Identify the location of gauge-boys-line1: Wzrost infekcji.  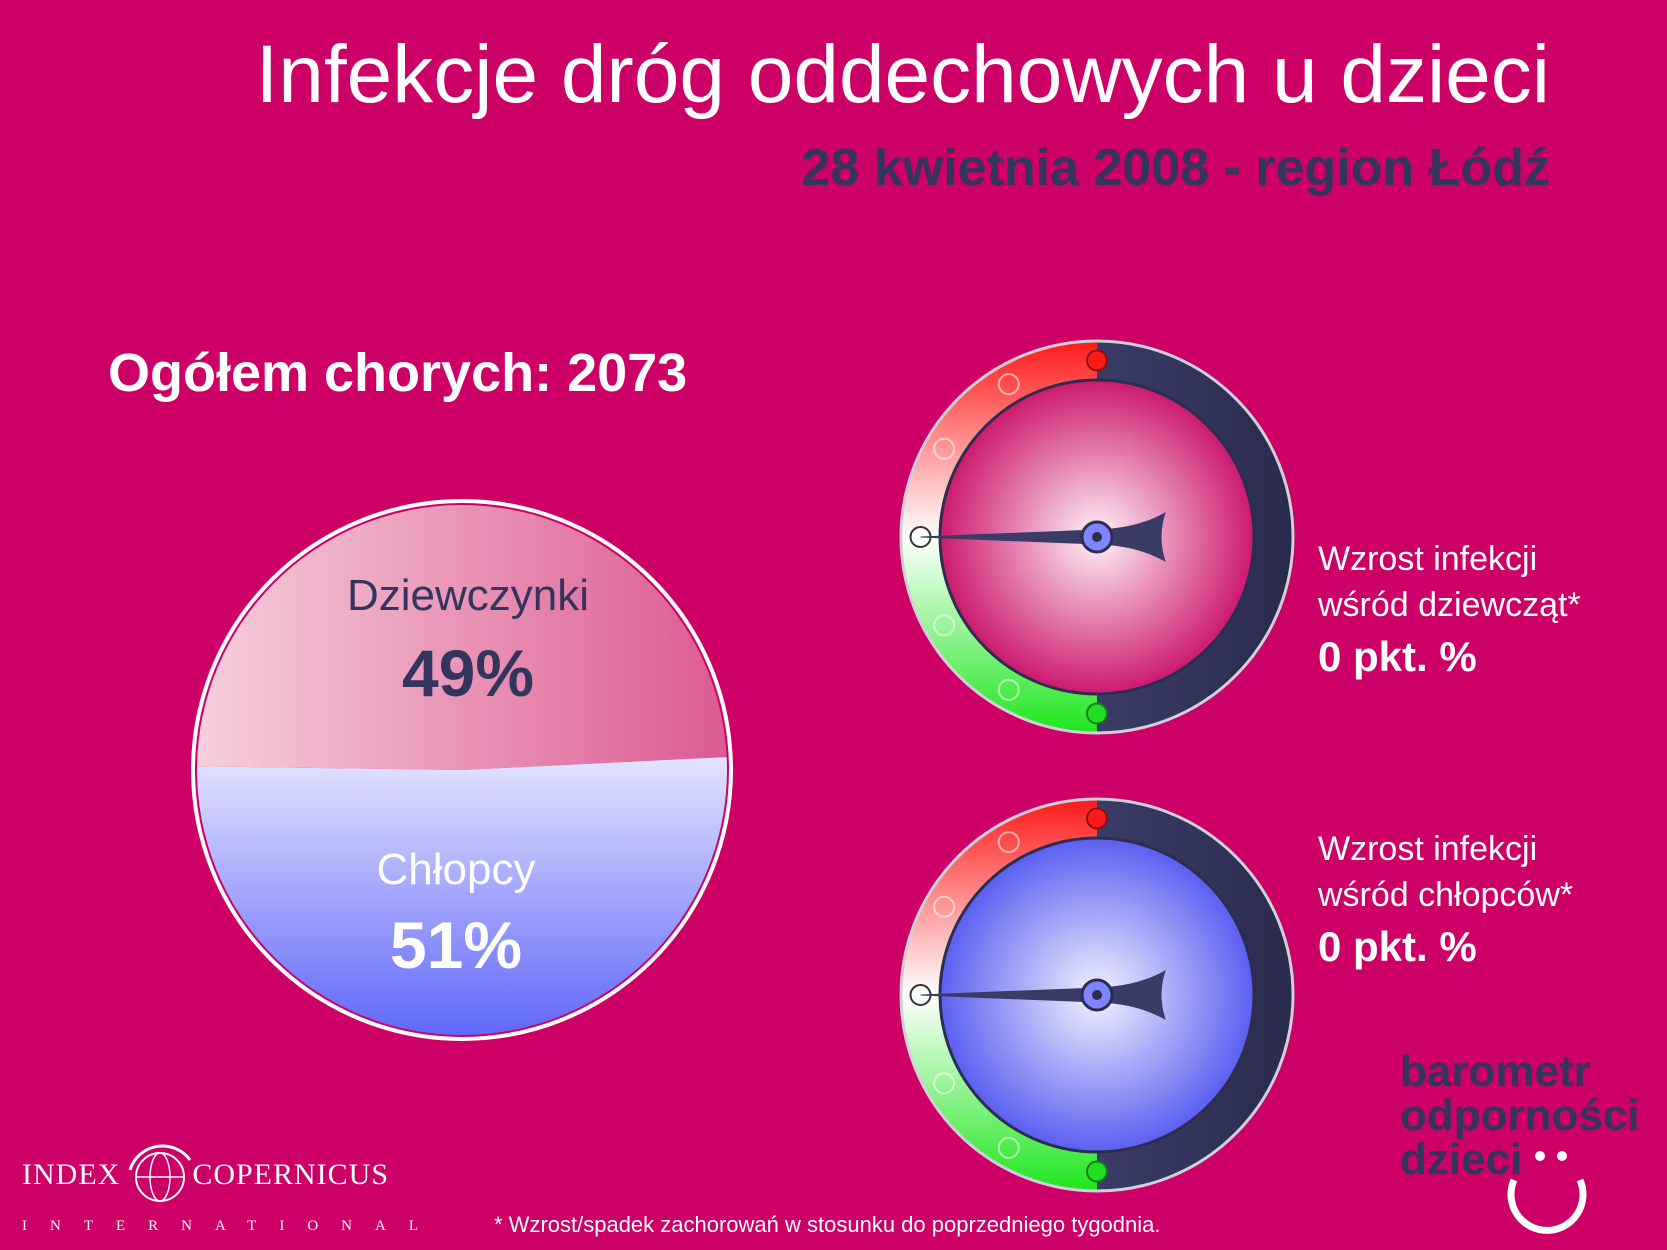
(1428, 849).